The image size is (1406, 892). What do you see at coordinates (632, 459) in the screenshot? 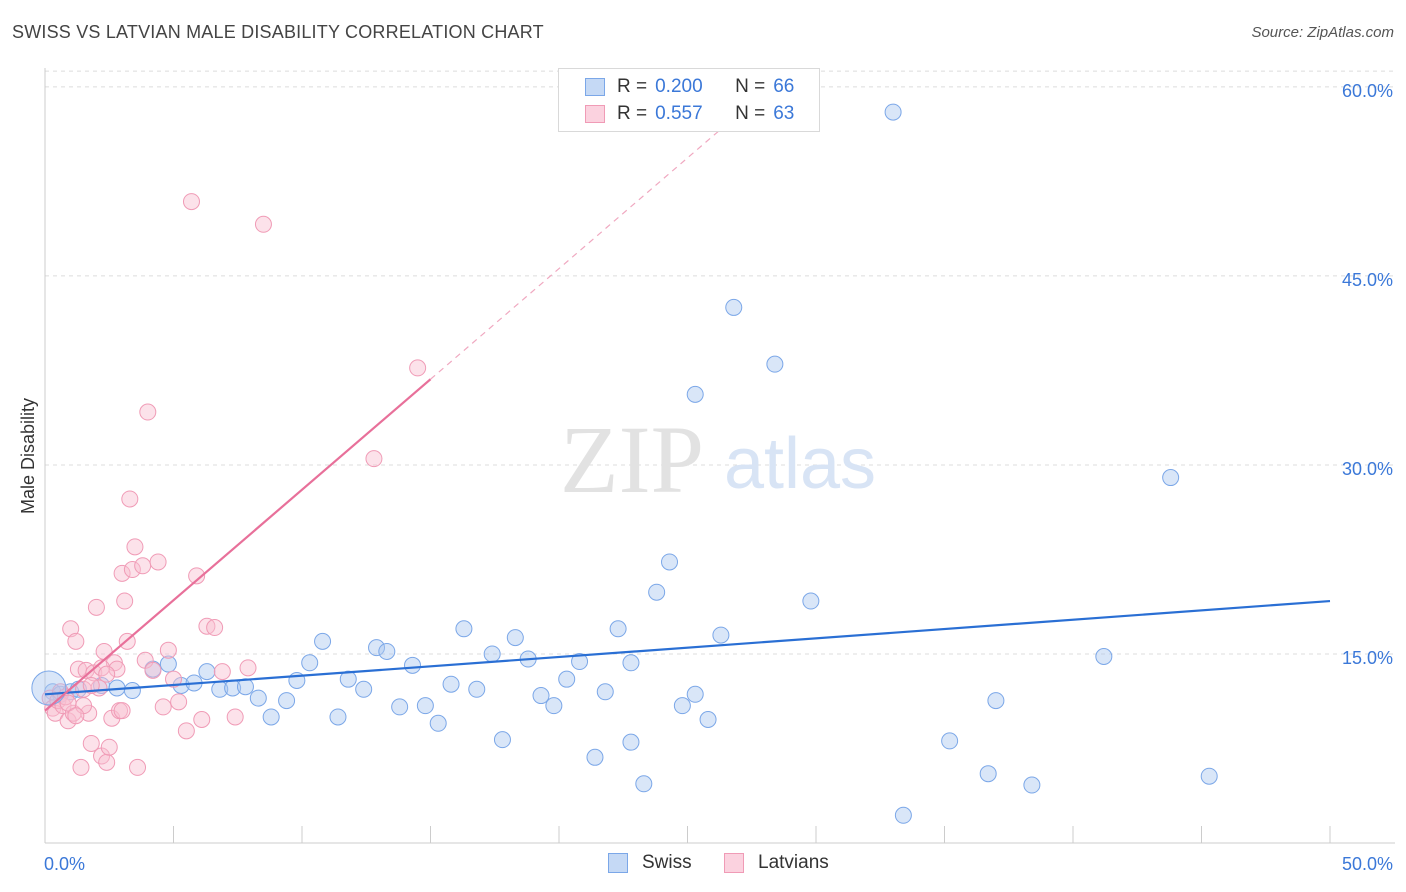
I see `watermark-zip: ZIP` at bounding box center [632, 459].